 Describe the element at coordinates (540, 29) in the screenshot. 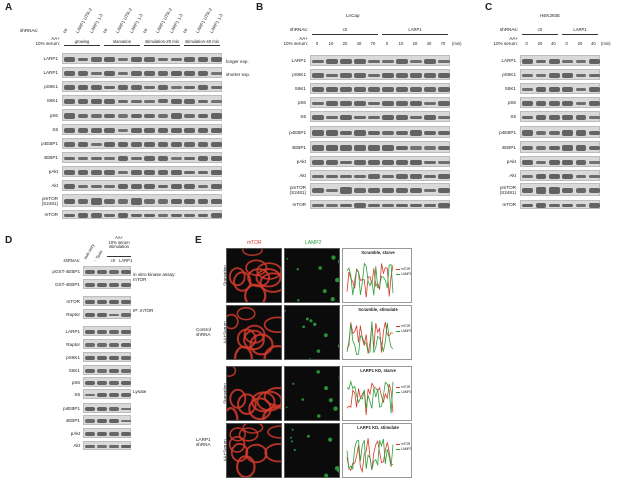

I see `panel-c-group-label: ctr` at that location.